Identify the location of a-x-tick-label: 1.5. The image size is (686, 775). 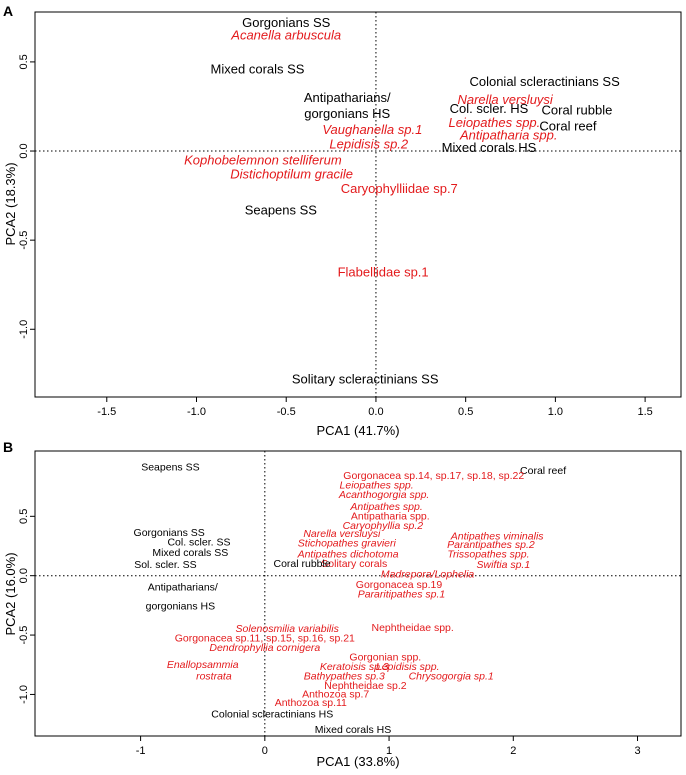
(644, 412).